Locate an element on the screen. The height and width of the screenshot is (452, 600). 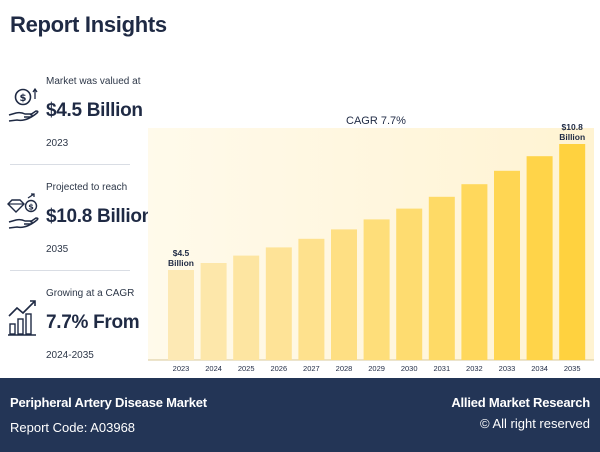
chart-title: CAGR 7.7% is located at coordinates (376, 121).